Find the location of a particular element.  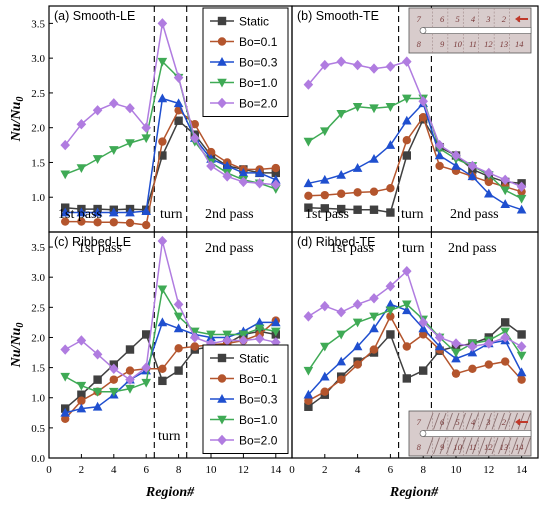

region-number: 14 is located at coordinates (519, 447).